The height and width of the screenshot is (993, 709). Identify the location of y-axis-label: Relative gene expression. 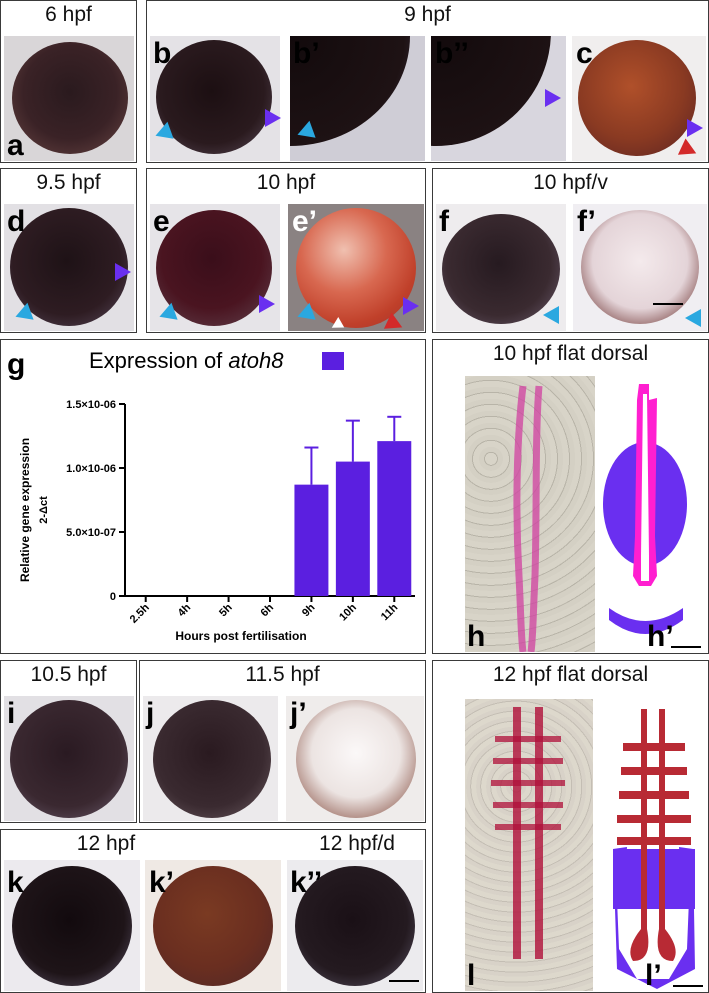
(25, 510).